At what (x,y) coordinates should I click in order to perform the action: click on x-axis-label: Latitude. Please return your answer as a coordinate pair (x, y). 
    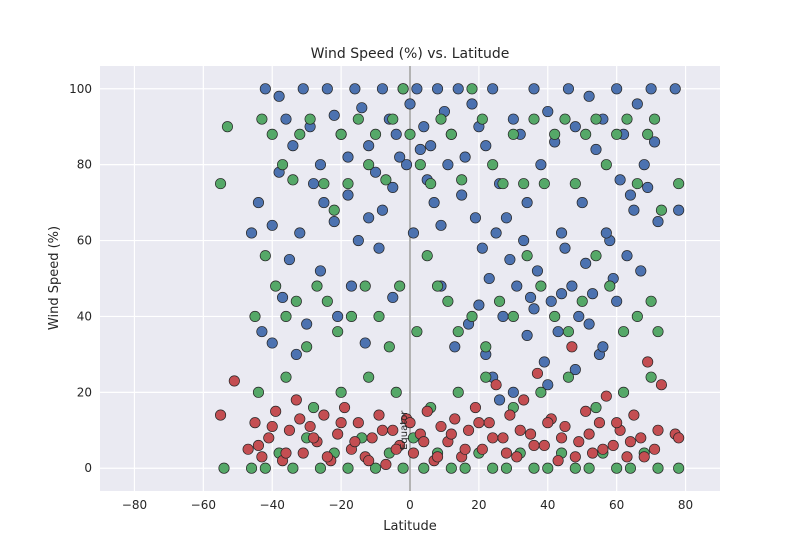
    Looking at the image, I should click on (410, 526).